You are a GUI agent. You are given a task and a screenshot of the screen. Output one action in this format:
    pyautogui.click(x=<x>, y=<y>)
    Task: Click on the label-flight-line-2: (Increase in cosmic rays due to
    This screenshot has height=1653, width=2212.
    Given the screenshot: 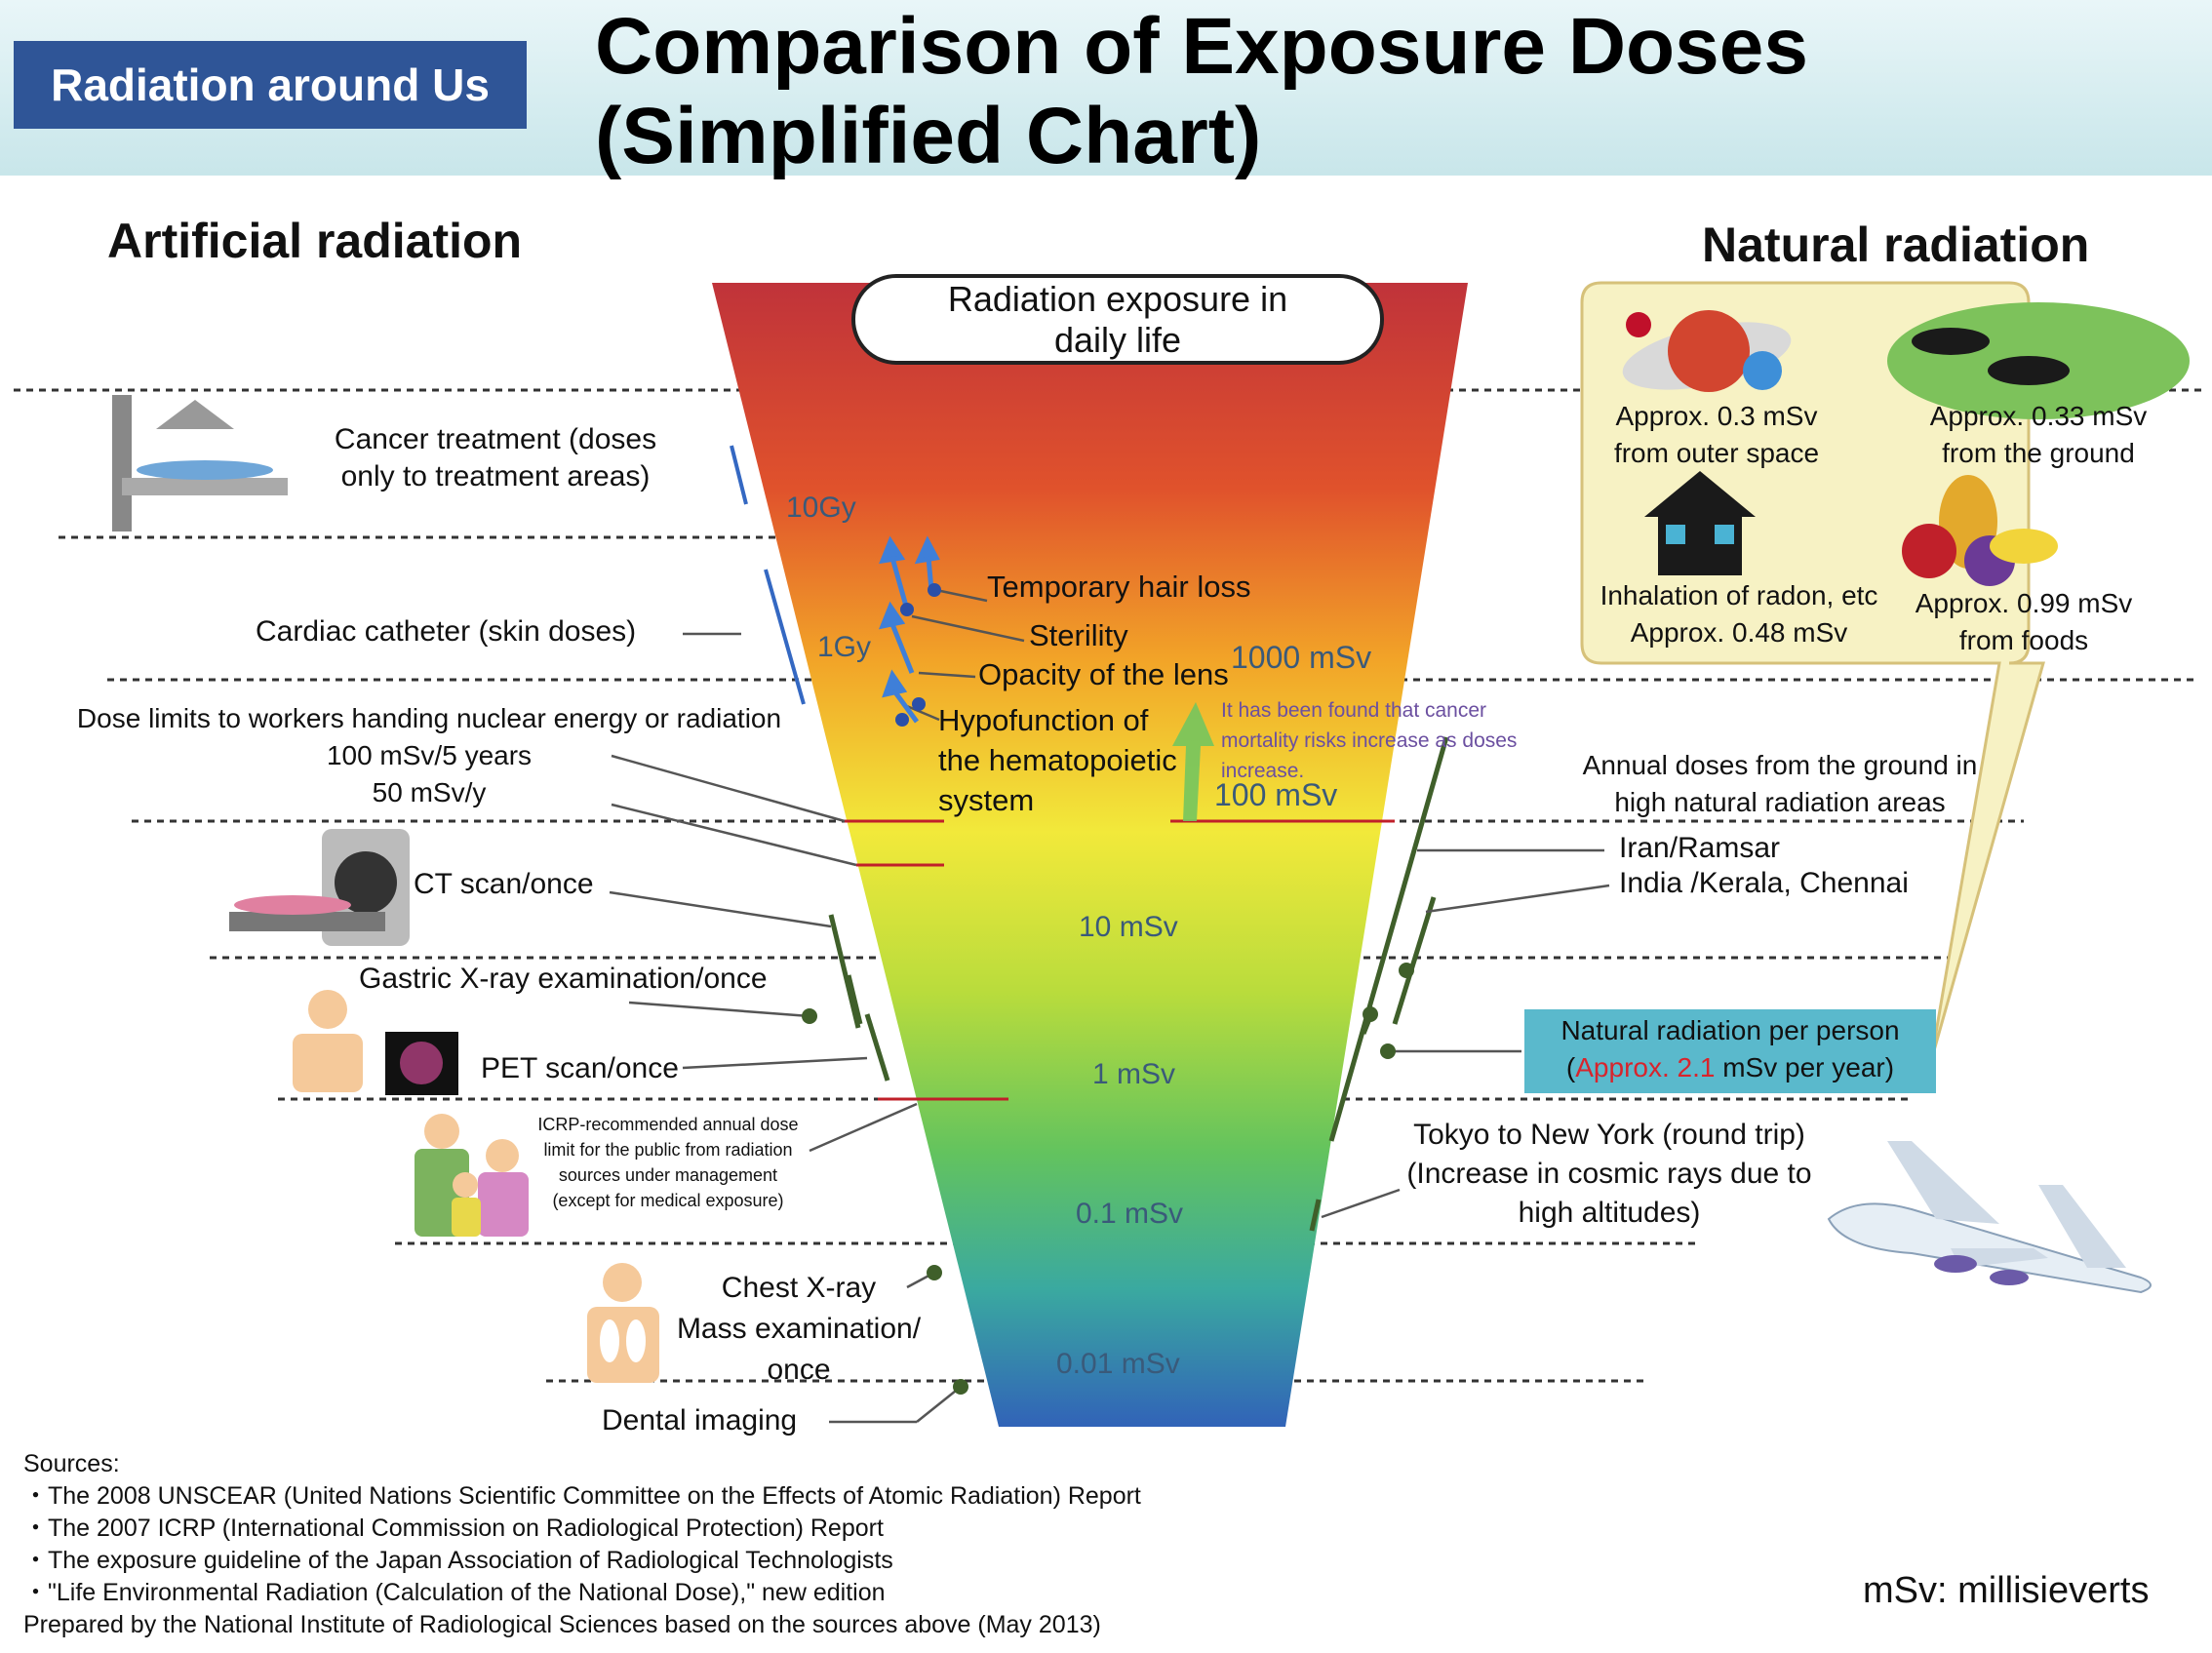 What is the action you would take?
    pyautogui.click(x=1609, y=1174)
    